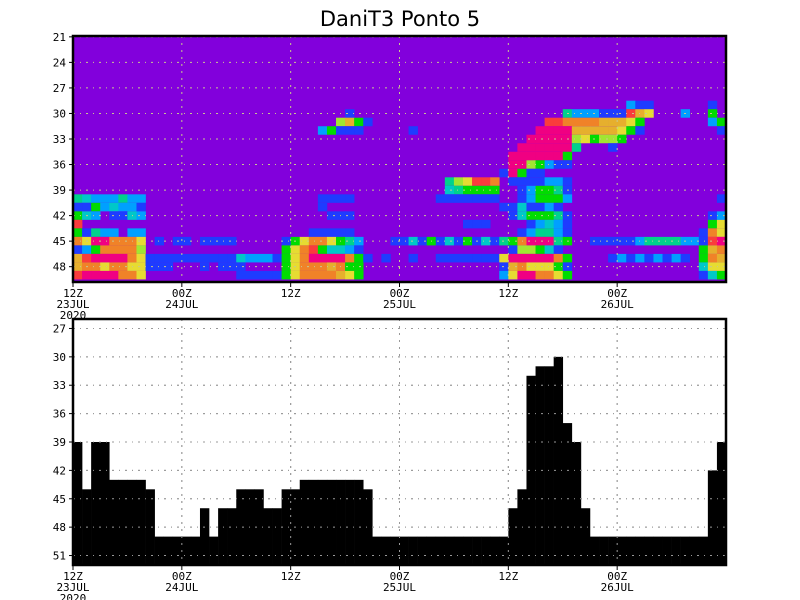 The height and width of the screenshot is (600, 800). What do you see at coordinates (399, 587) in the screenshot?
I see `x-tick-label: 25JUL` at bounding box center [399, 587].